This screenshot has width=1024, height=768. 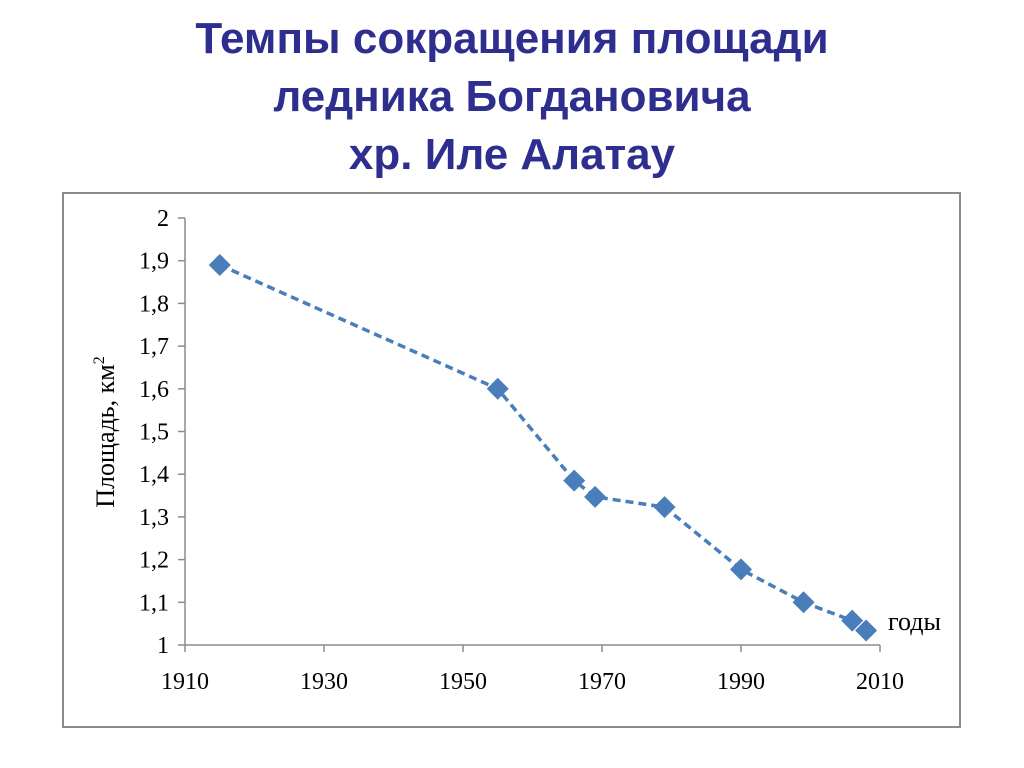 What do you see at coordinates (154, 390) in the screenshot?
I see `y-tick-label: 1,6` at bounding box center [154, 390].